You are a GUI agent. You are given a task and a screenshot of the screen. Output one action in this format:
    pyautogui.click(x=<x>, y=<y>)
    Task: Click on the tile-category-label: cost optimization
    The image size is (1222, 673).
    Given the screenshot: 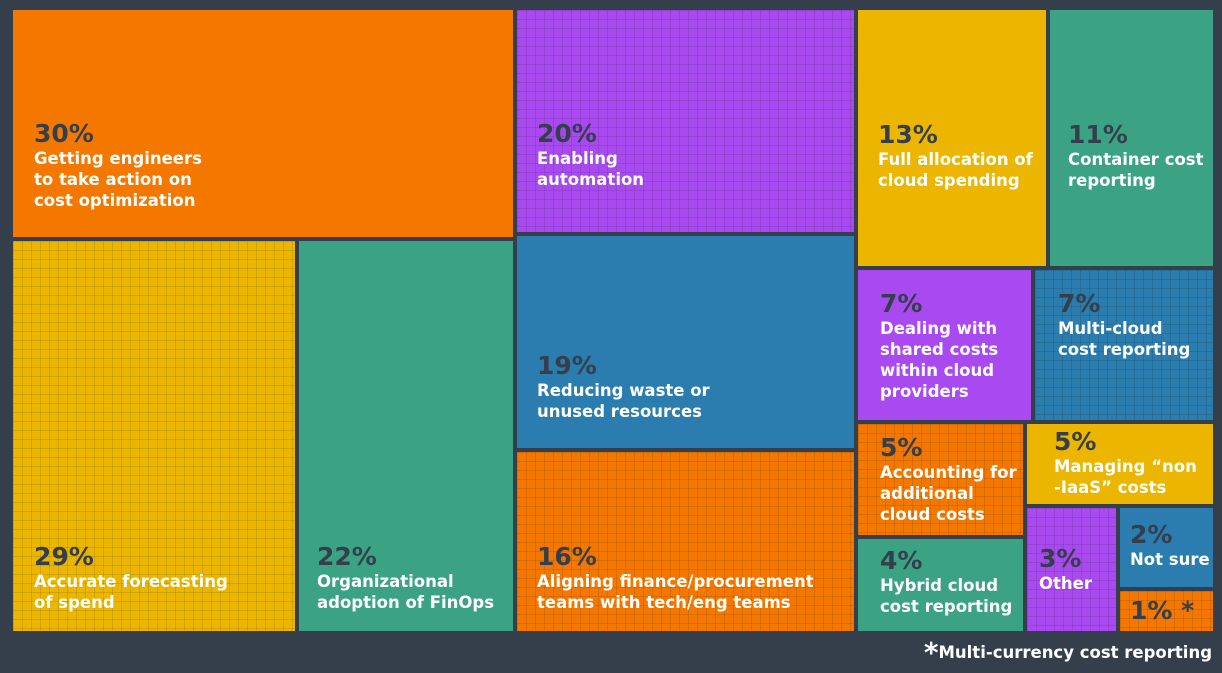 What is the action you would take?
    pyautogui.click(x=115, y=200)
    